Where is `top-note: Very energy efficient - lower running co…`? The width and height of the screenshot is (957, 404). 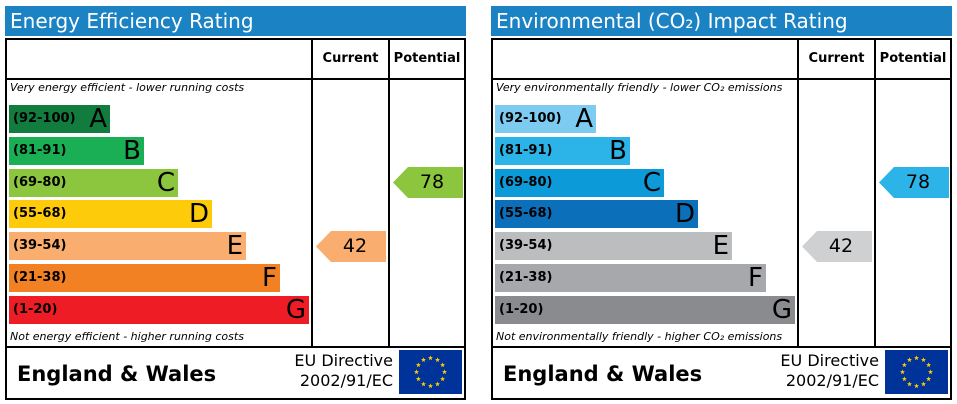 top-note: Very energy efficient - lower running co… is located at coordinates (127, 87).